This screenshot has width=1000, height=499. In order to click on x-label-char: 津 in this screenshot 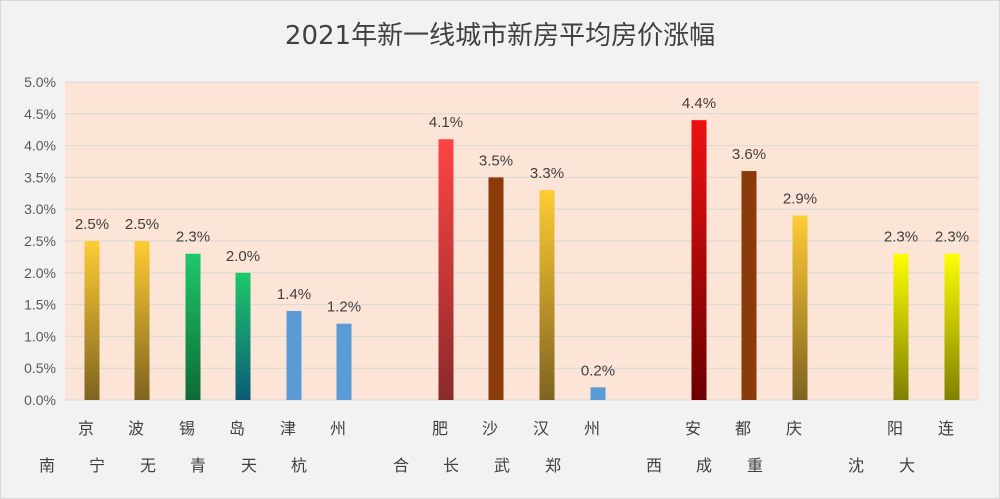, I will do `click(288, 428)`.